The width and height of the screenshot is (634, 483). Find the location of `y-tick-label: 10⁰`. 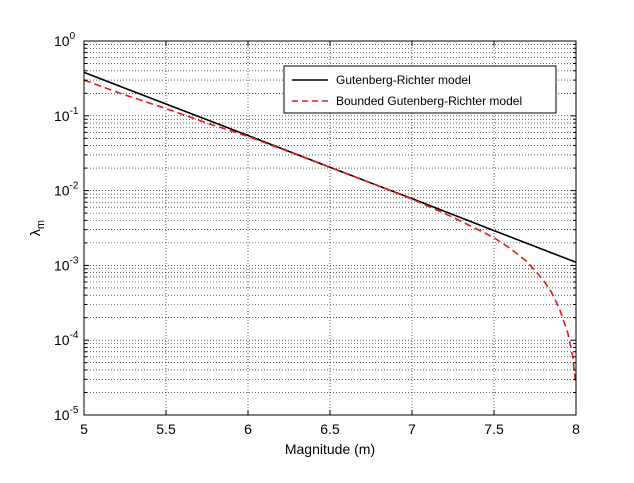

y-tick-label: 10⁰ is located at coordinates (65, 40).